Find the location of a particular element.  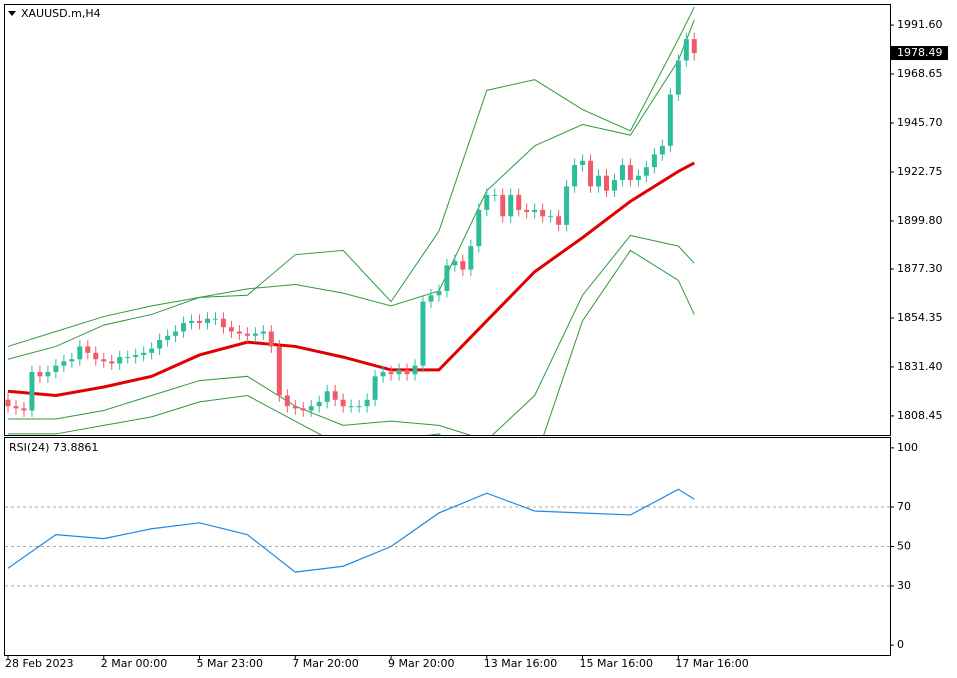

y-tick-label: 0 is located at coordinates (900, 644).